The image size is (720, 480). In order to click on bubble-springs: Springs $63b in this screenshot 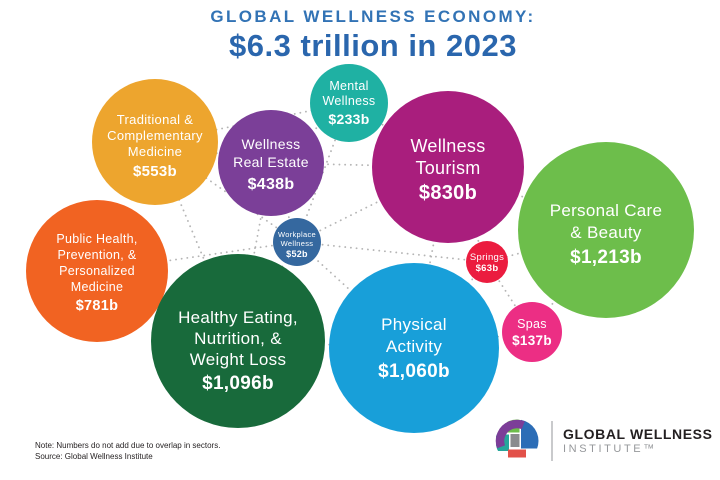, I will do `click(487, 262)`.